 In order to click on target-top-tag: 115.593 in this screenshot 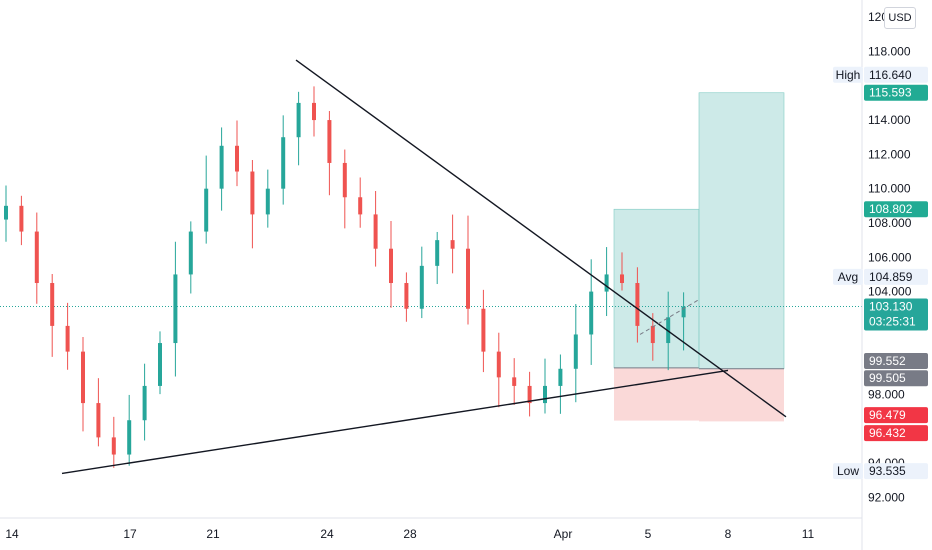, I will do `click(890, 93)`.